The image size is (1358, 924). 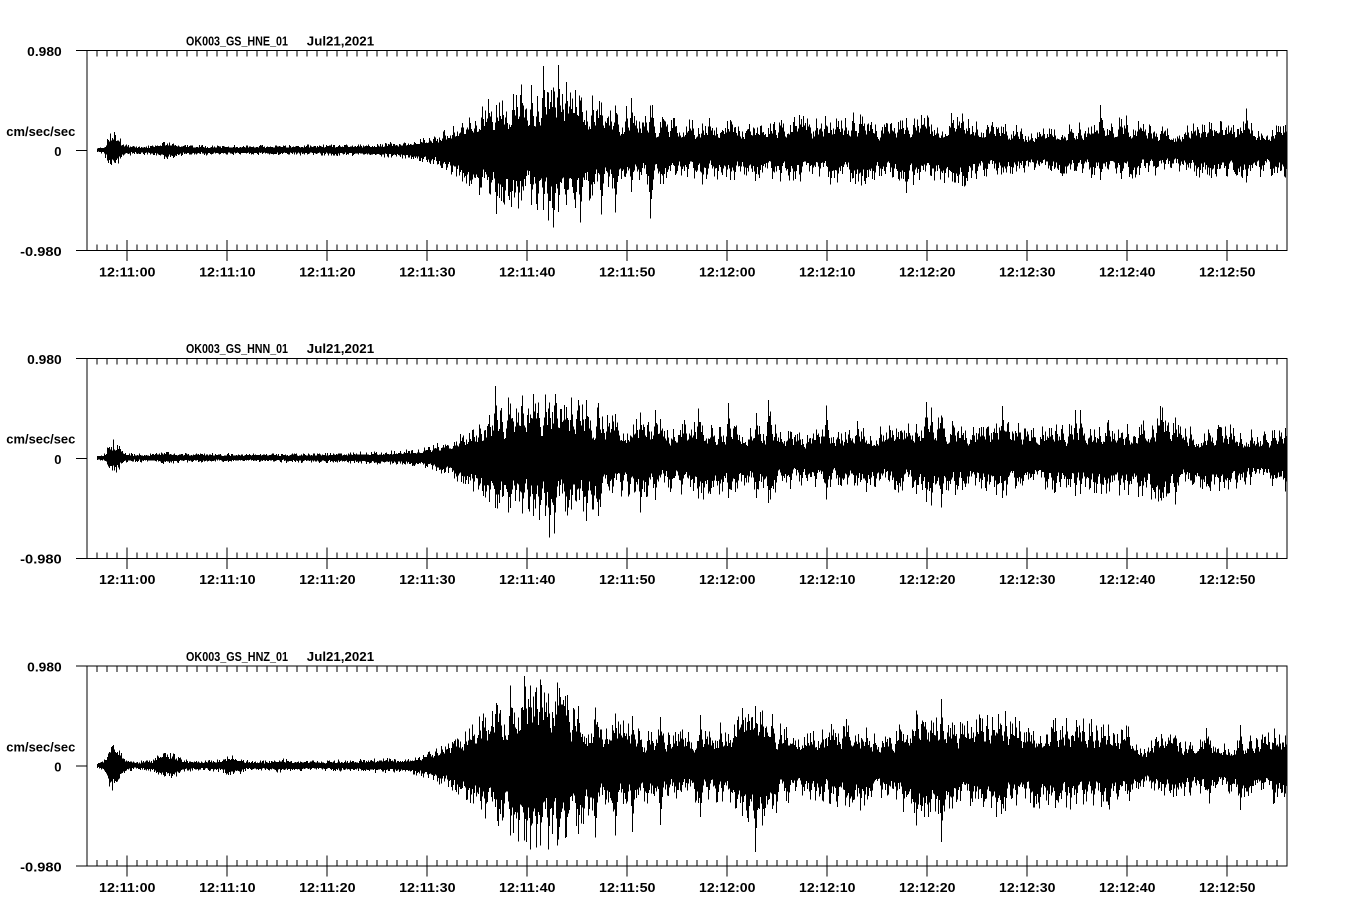 I want to click on svg-text: OK003_GS_HNE_01, so click(x=237, y=40).